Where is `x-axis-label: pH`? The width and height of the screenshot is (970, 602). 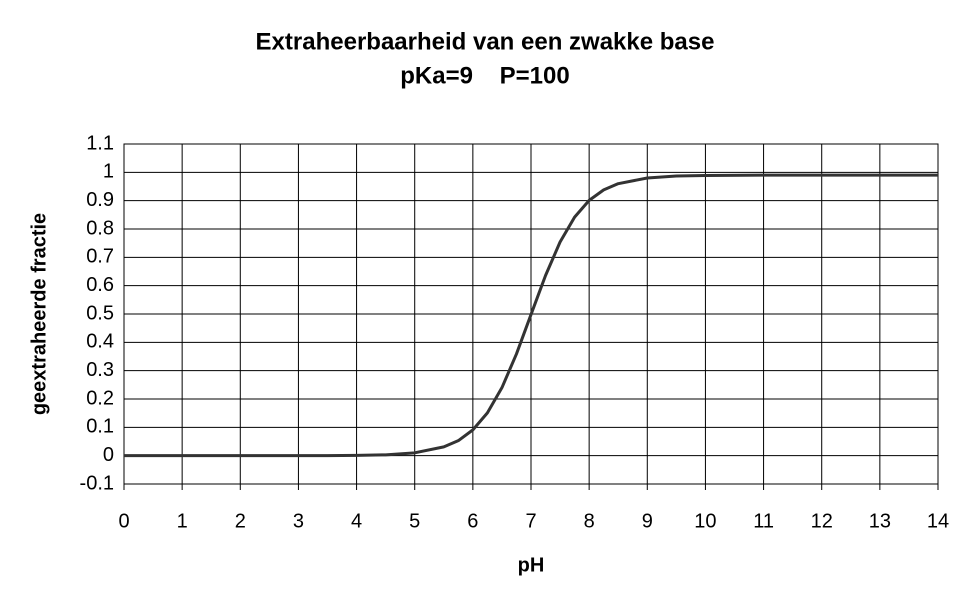 x-axis-label: pH is located at coordinates (531, 565).